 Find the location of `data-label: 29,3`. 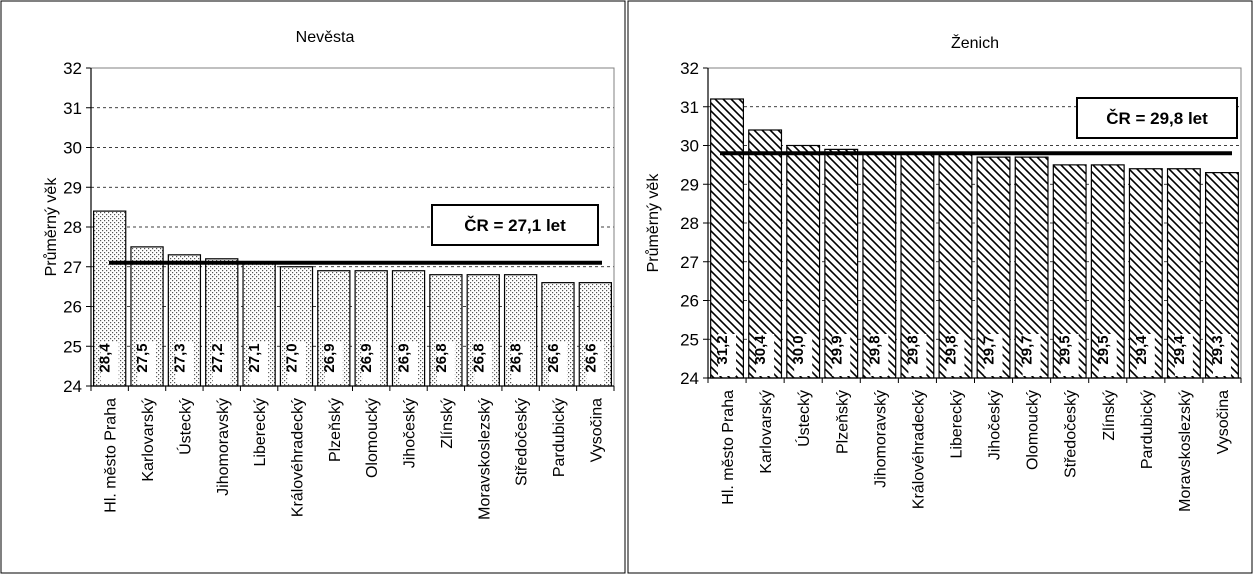

data-label: 29,3 is located at coordinates (1217, 349).